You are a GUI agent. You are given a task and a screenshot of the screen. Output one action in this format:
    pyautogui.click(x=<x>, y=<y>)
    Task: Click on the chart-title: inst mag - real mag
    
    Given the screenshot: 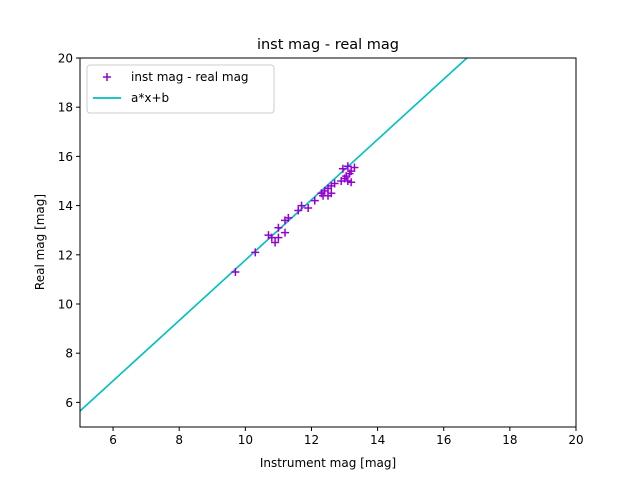 What is the action you would take?
    pyautogui.click(x=328, y=45)
    